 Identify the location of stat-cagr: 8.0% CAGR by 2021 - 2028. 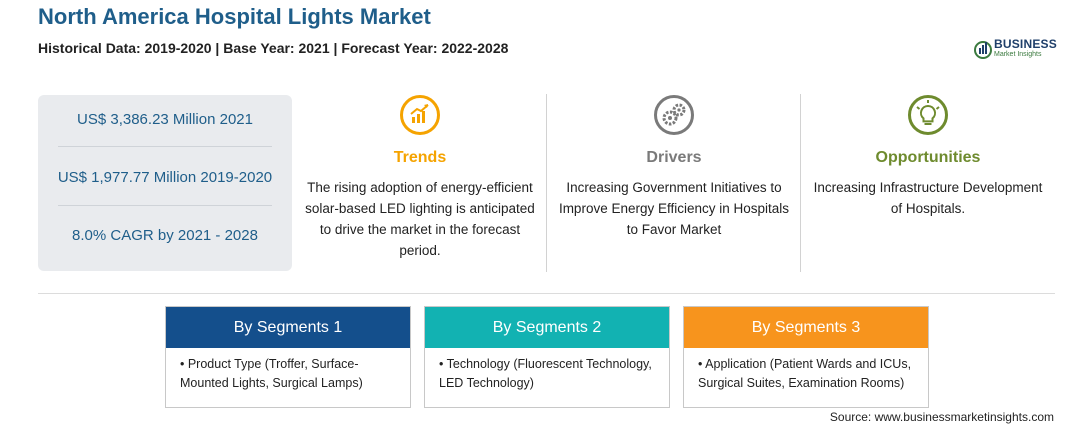
(165, 235).